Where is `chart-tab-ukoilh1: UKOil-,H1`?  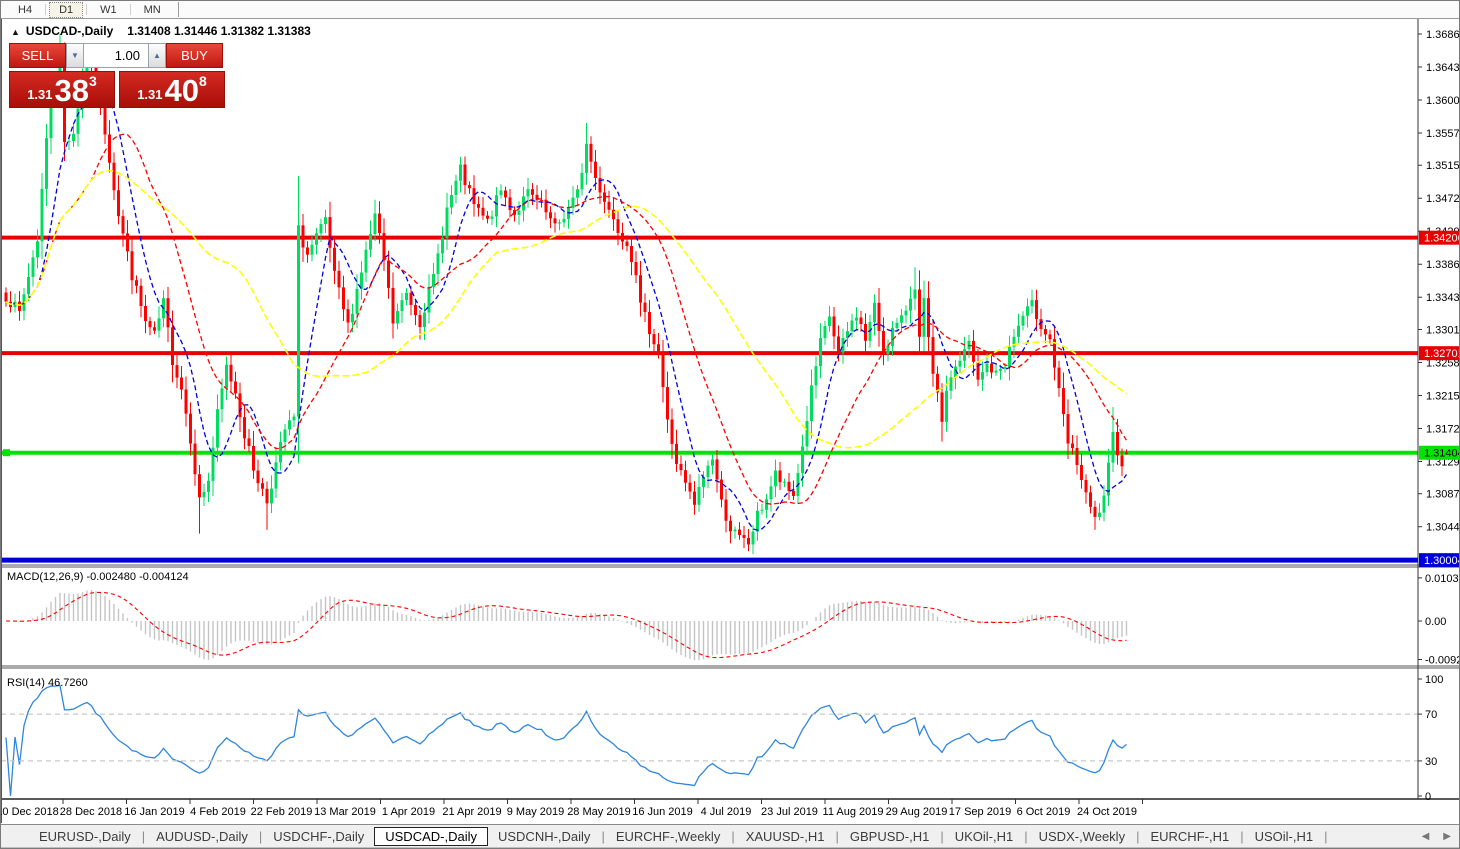 chart-tab-ukoilh1: UKOil-,H1 is located at coordinates (984, 836).